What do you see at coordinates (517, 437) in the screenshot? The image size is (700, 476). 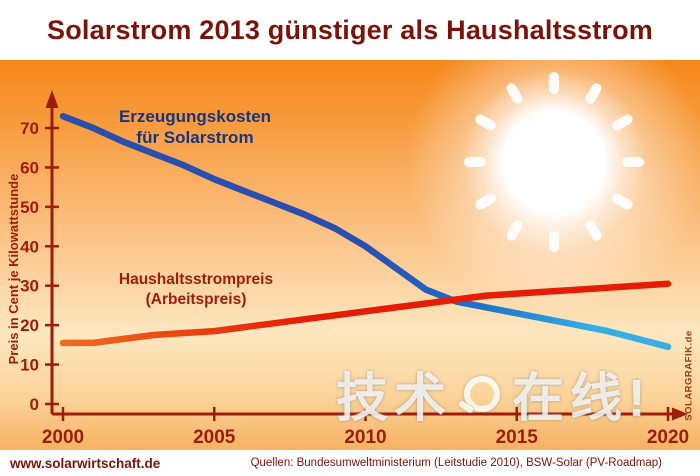 I see `svg-text: 2015` at bounding box center [517, 437].